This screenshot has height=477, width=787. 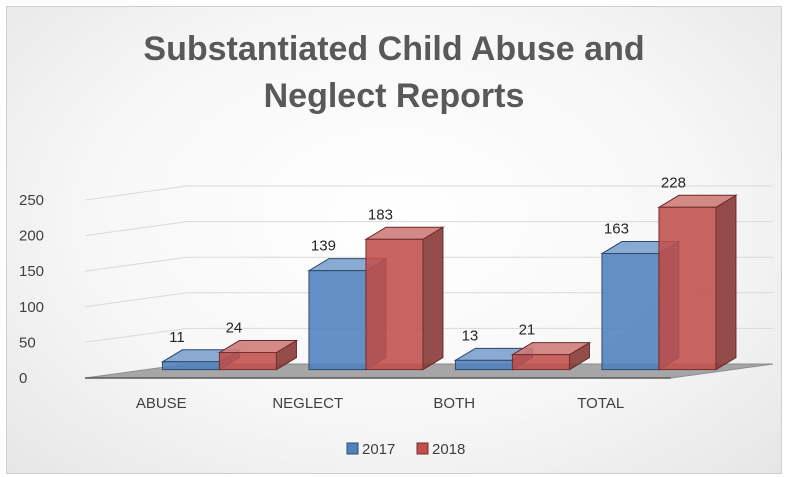 What do you see at coordinates (687, 288) in the screenshot?
I see `bar-2018-total` at bounding box center [687, 288].